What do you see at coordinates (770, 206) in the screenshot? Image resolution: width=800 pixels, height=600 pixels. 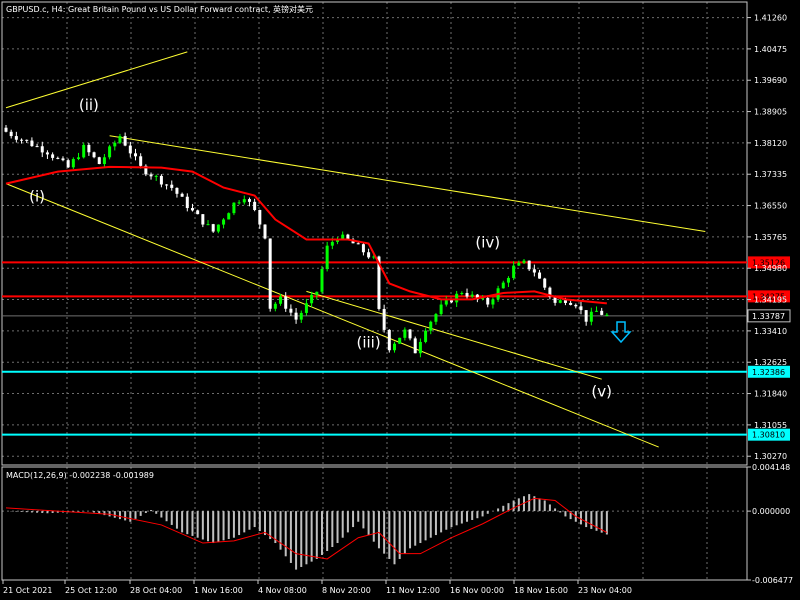 I see `price-tick-label: 1.36550` at bounding box center [770, 206].